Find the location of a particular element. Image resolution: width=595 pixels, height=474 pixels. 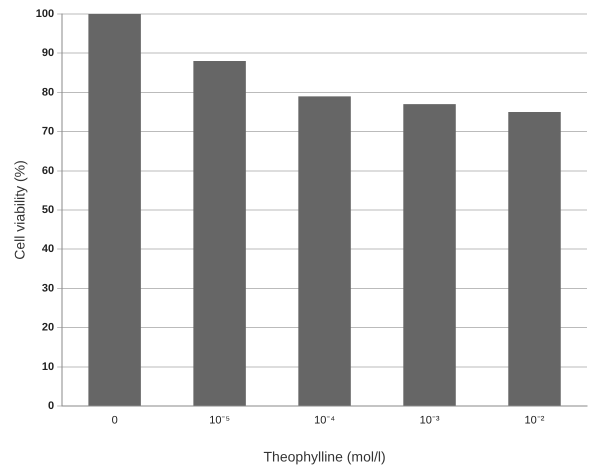

y-tick-label: 80 is located at coordinates (48, 92).